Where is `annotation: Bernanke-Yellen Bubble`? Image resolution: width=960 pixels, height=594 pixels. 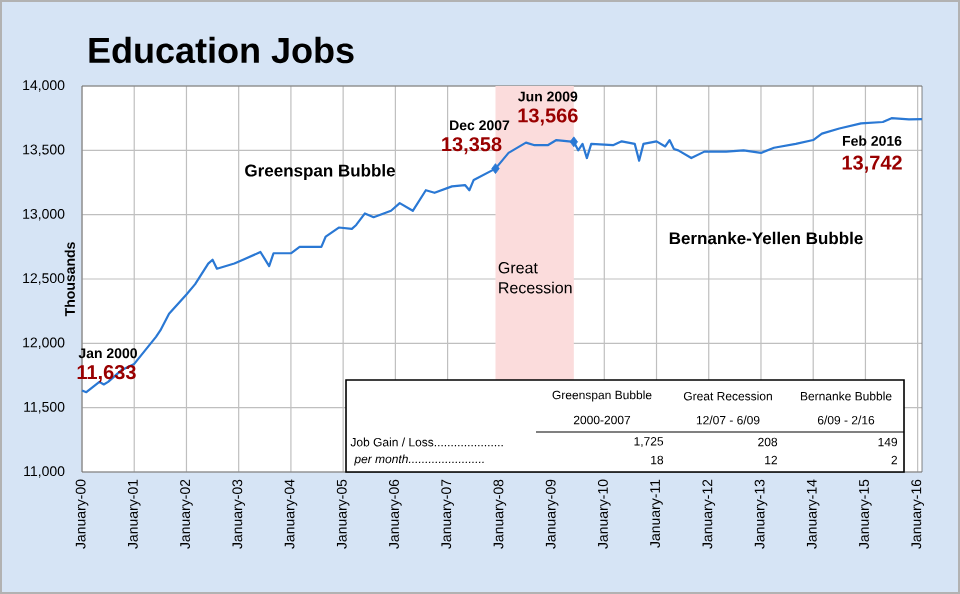 annotation: Bernanke-Yellen Bubble is located at coordinates (766, 238).